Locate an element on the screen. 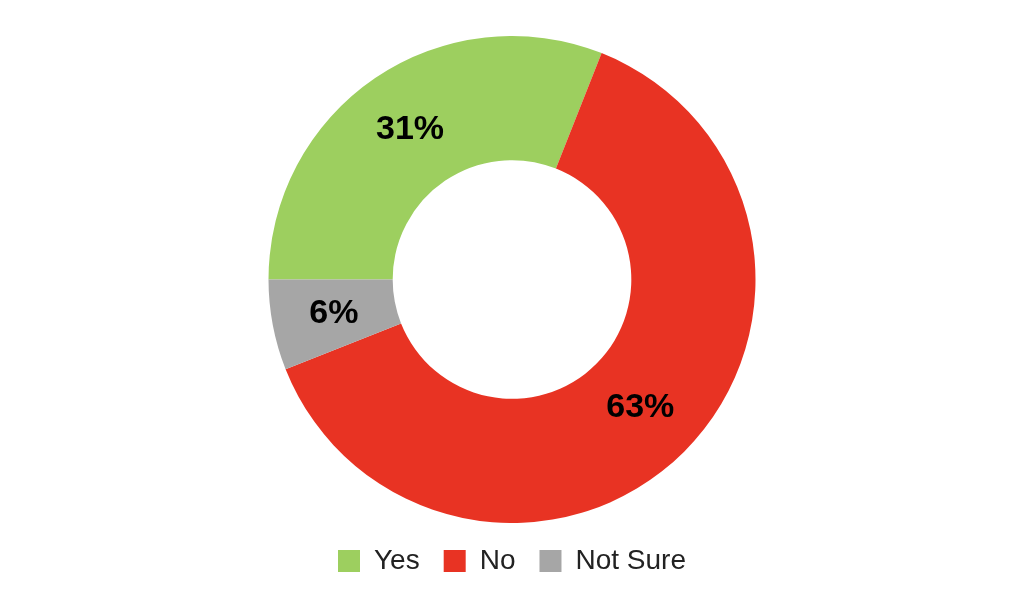  legend-label: Yes is located at coordinates (397, 559).